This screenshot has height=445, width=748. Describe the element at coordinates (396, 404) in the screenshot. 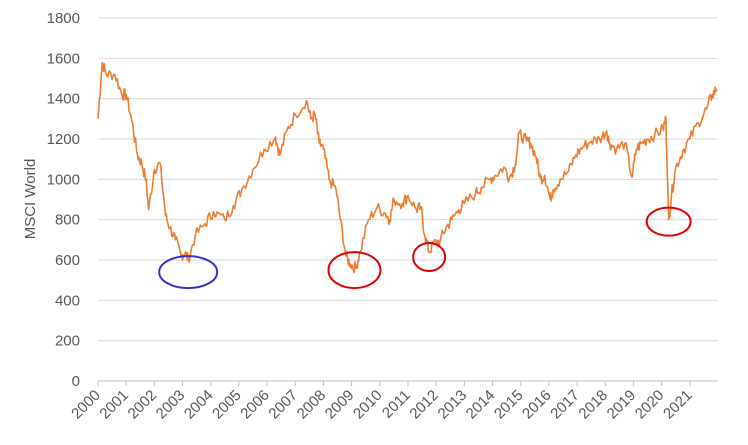

I see `x-tick-label-2011: 2011` at that location.